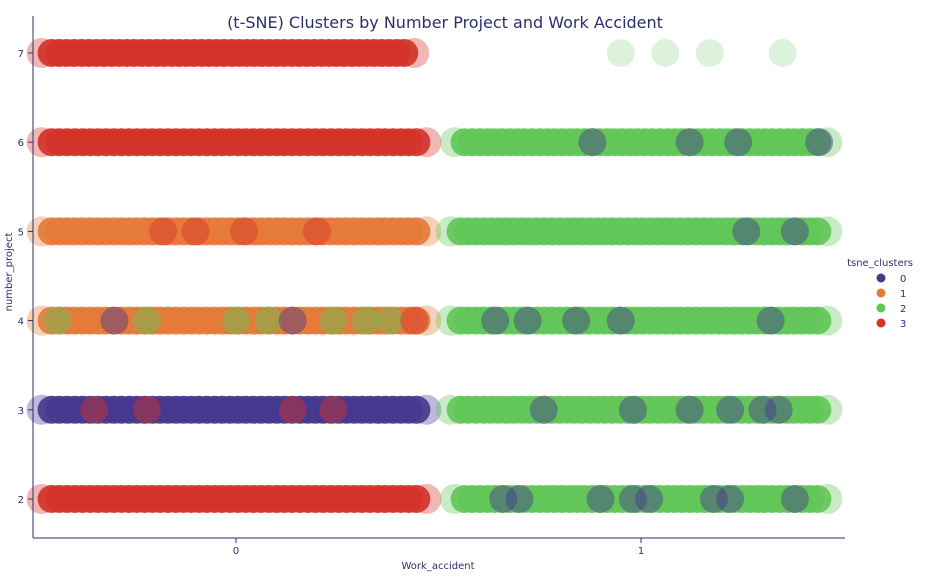  What do you see at coordinates (21, 500) in the screenshot?
I see `y-tick-label: 2` at bounding box center [21, 500].